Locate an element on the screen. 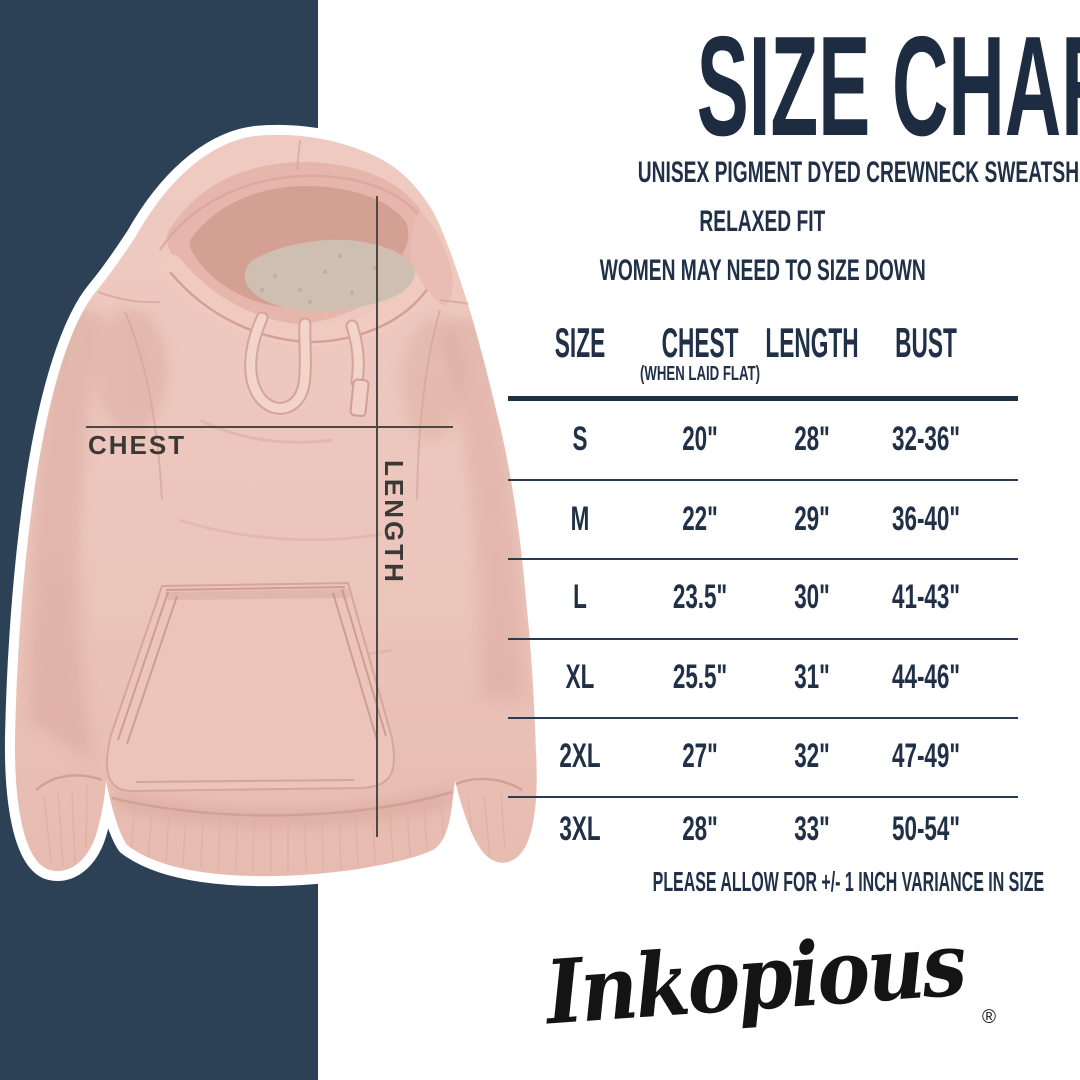  length-value: 31" is located at coordinates (812, 677).